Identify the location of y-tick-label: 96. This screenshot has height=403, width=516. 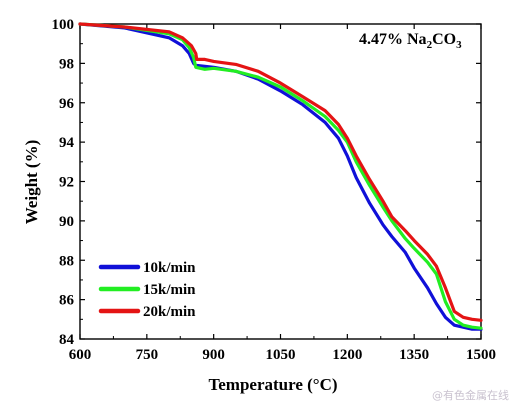
(67, 104).